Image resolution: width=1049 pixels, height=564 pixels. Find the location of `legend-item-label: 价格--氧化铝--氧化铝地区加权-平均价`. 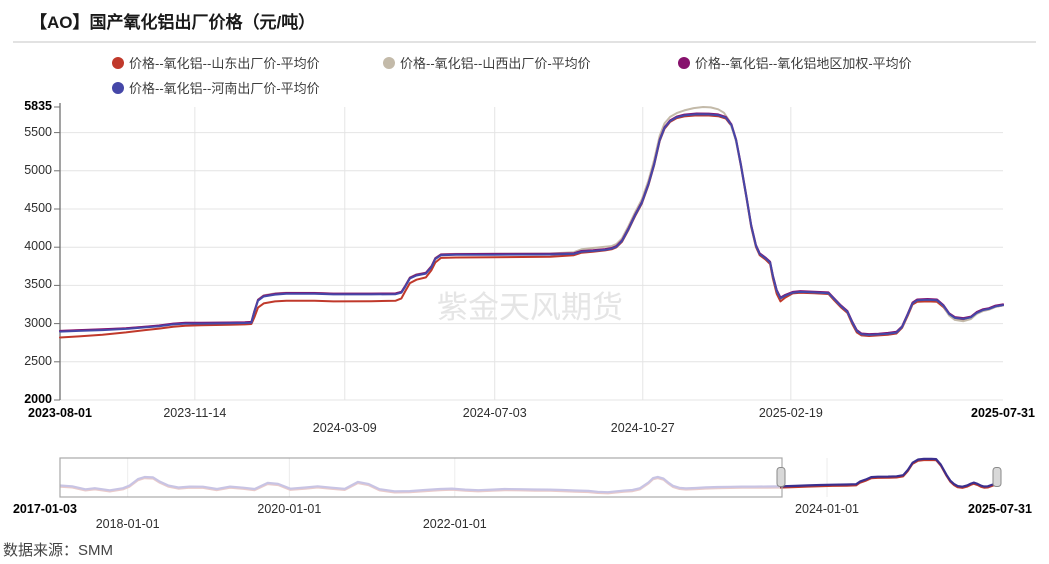

legend-item-label: 价格--氧化铝--氧化铝地区加权-平均价 is located at coordinates (803, 63).